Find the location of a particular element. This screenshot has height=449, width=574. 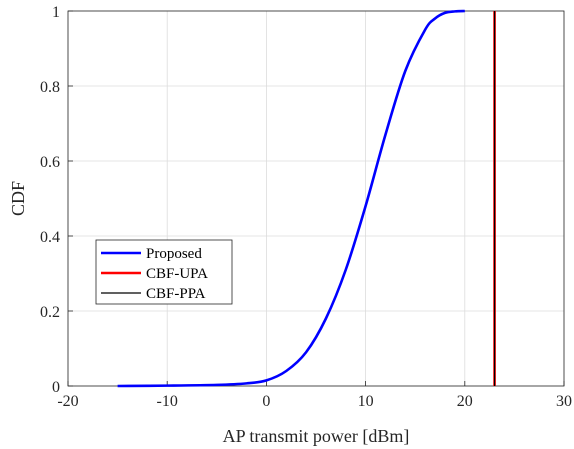

x-axis-label: AP transmit power [dBm] is located at coordinates (316, 436).